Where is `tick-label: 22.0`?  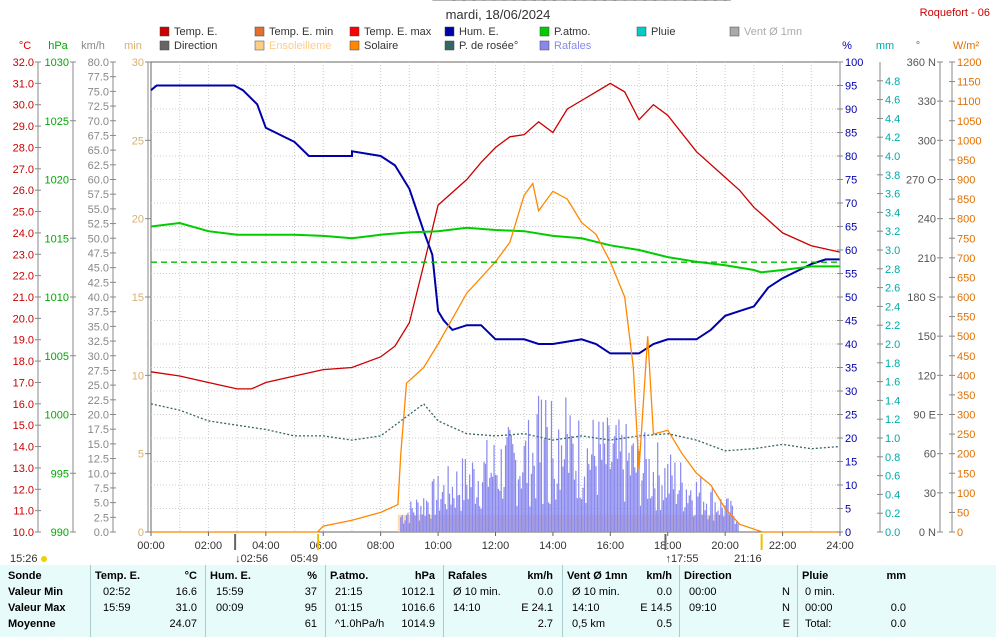 tick-label: 22.0 is located at coordinates (23, 277).